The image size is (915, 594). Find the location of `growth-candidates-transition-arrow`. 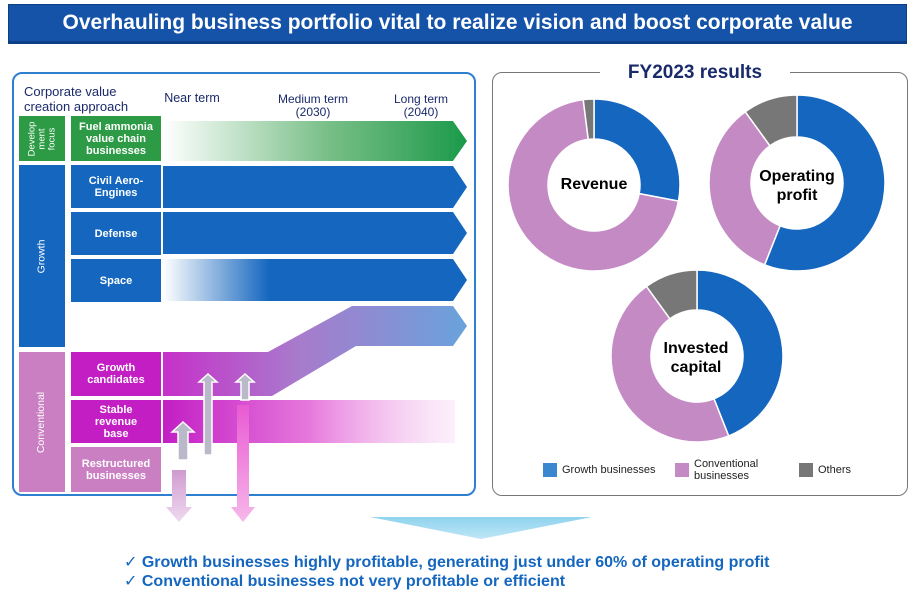

growth-candidates-transition-arrow is located at coordinates (315, 351).